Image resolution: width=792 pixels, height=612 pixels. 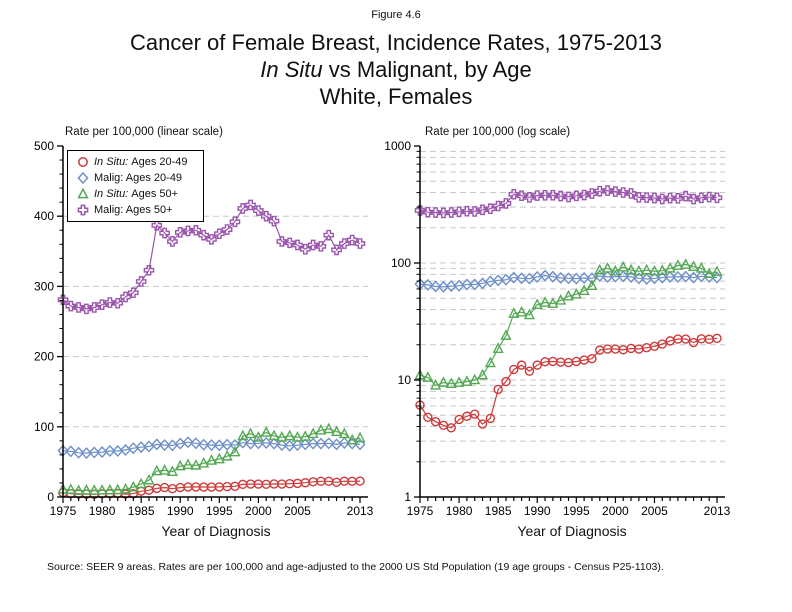 I want to click on legend-item-in-situ-ages-50: In Situ: Ages 50+, so click(x=135, y=194).